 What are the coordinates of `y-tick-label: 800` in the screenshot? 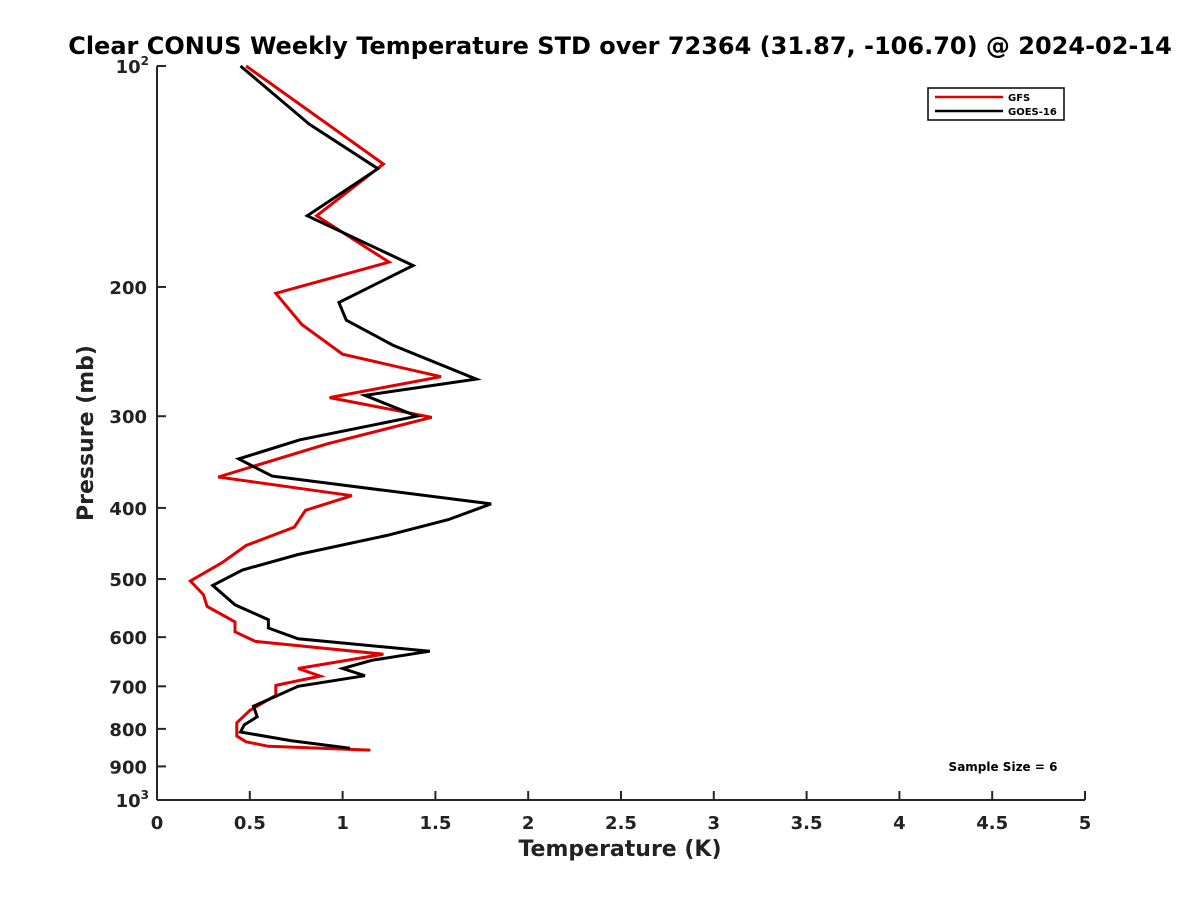 It's located at (128, 730).